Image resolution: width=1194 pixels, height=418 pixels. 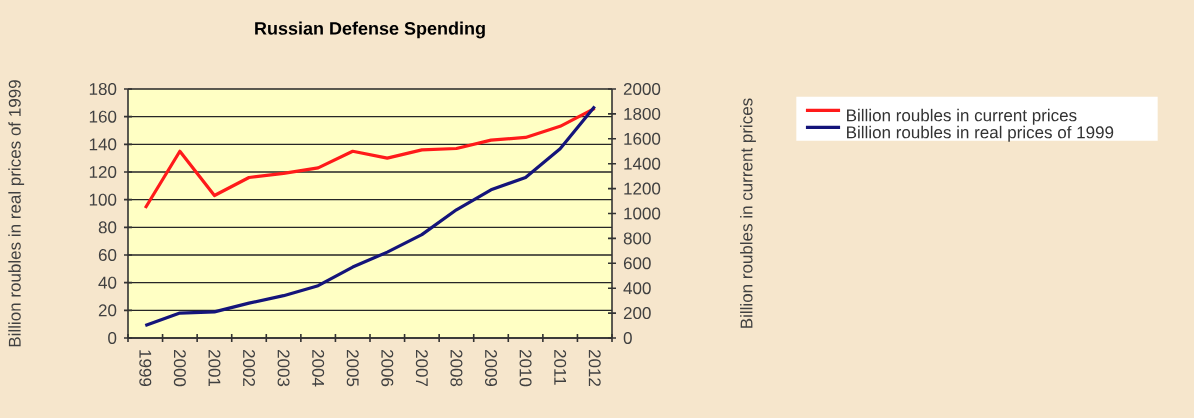 I want to click on y2-tick-label: 1000, so click(x=642, y=213).